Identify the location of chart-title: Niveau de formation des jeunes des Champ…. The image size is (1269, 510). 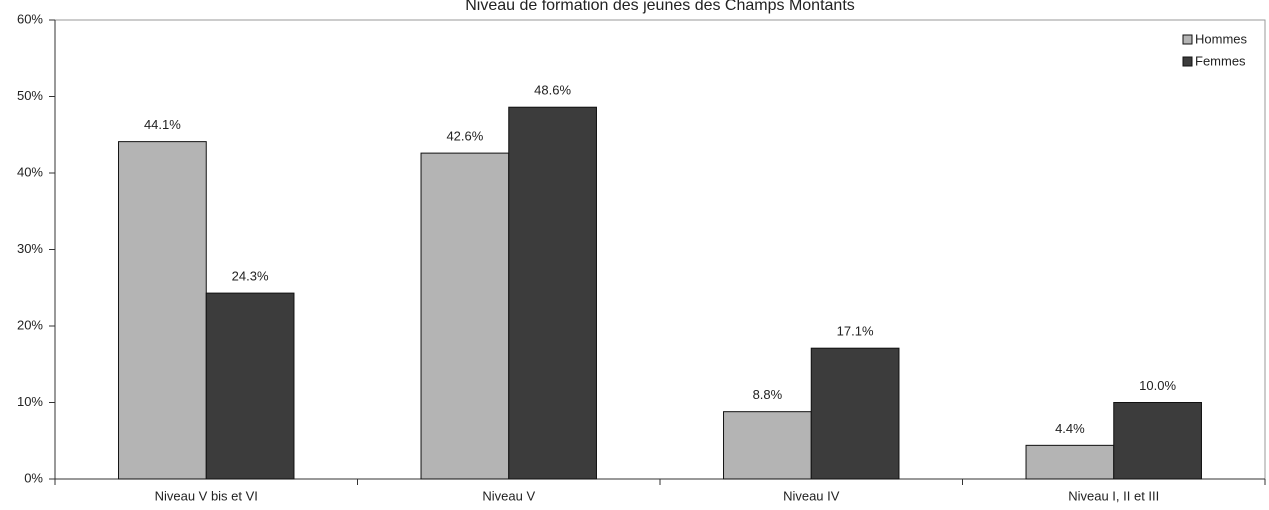
(660, 7).